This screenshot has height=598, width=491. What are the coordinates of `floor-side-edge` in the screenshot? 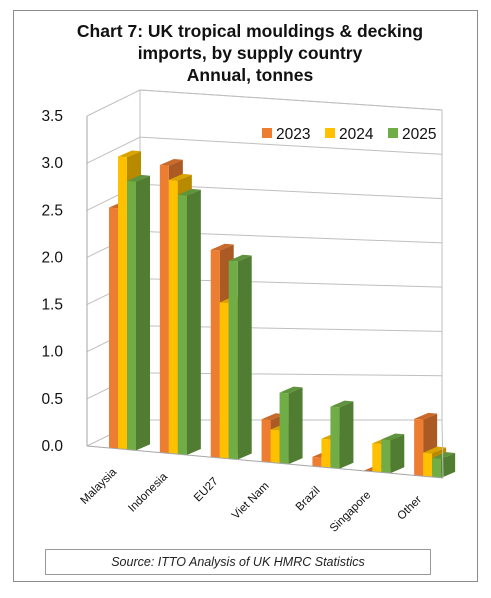 It's located at (442, 449).